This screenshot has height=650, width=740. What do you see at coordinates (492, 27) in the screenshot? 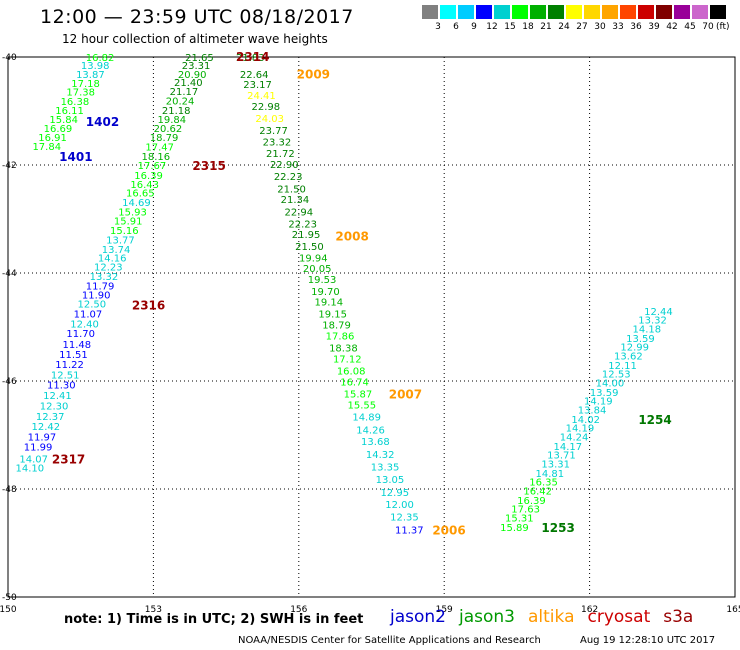
I see `color-scale-label: 12` at bounding box center [492, 27].